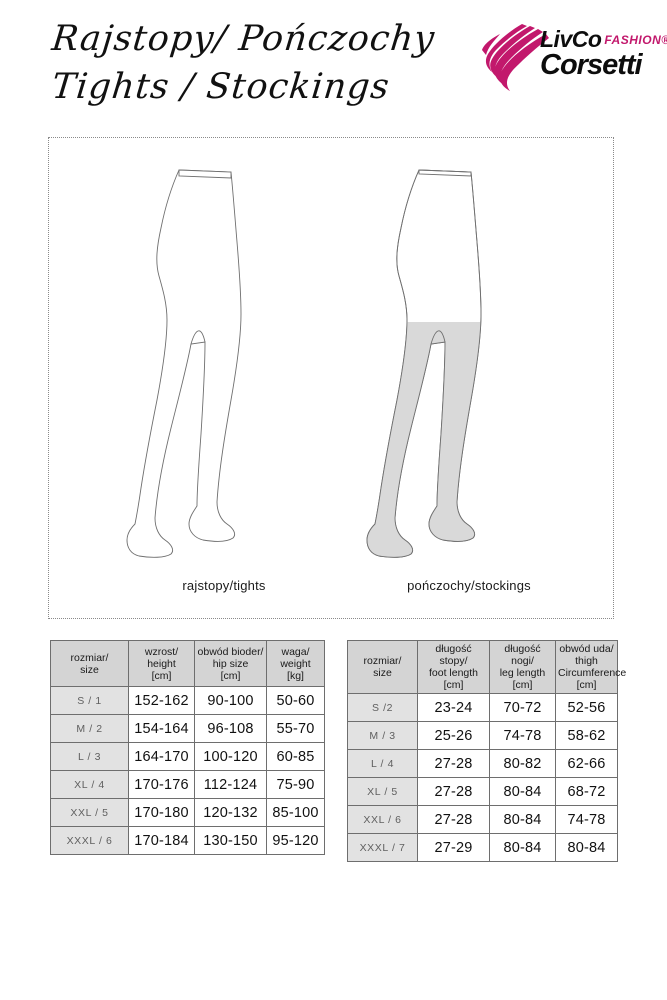  Describe the element at coordinates (586, 707) in the screenshot. I see `measurement-cell: 52-56` at that location.